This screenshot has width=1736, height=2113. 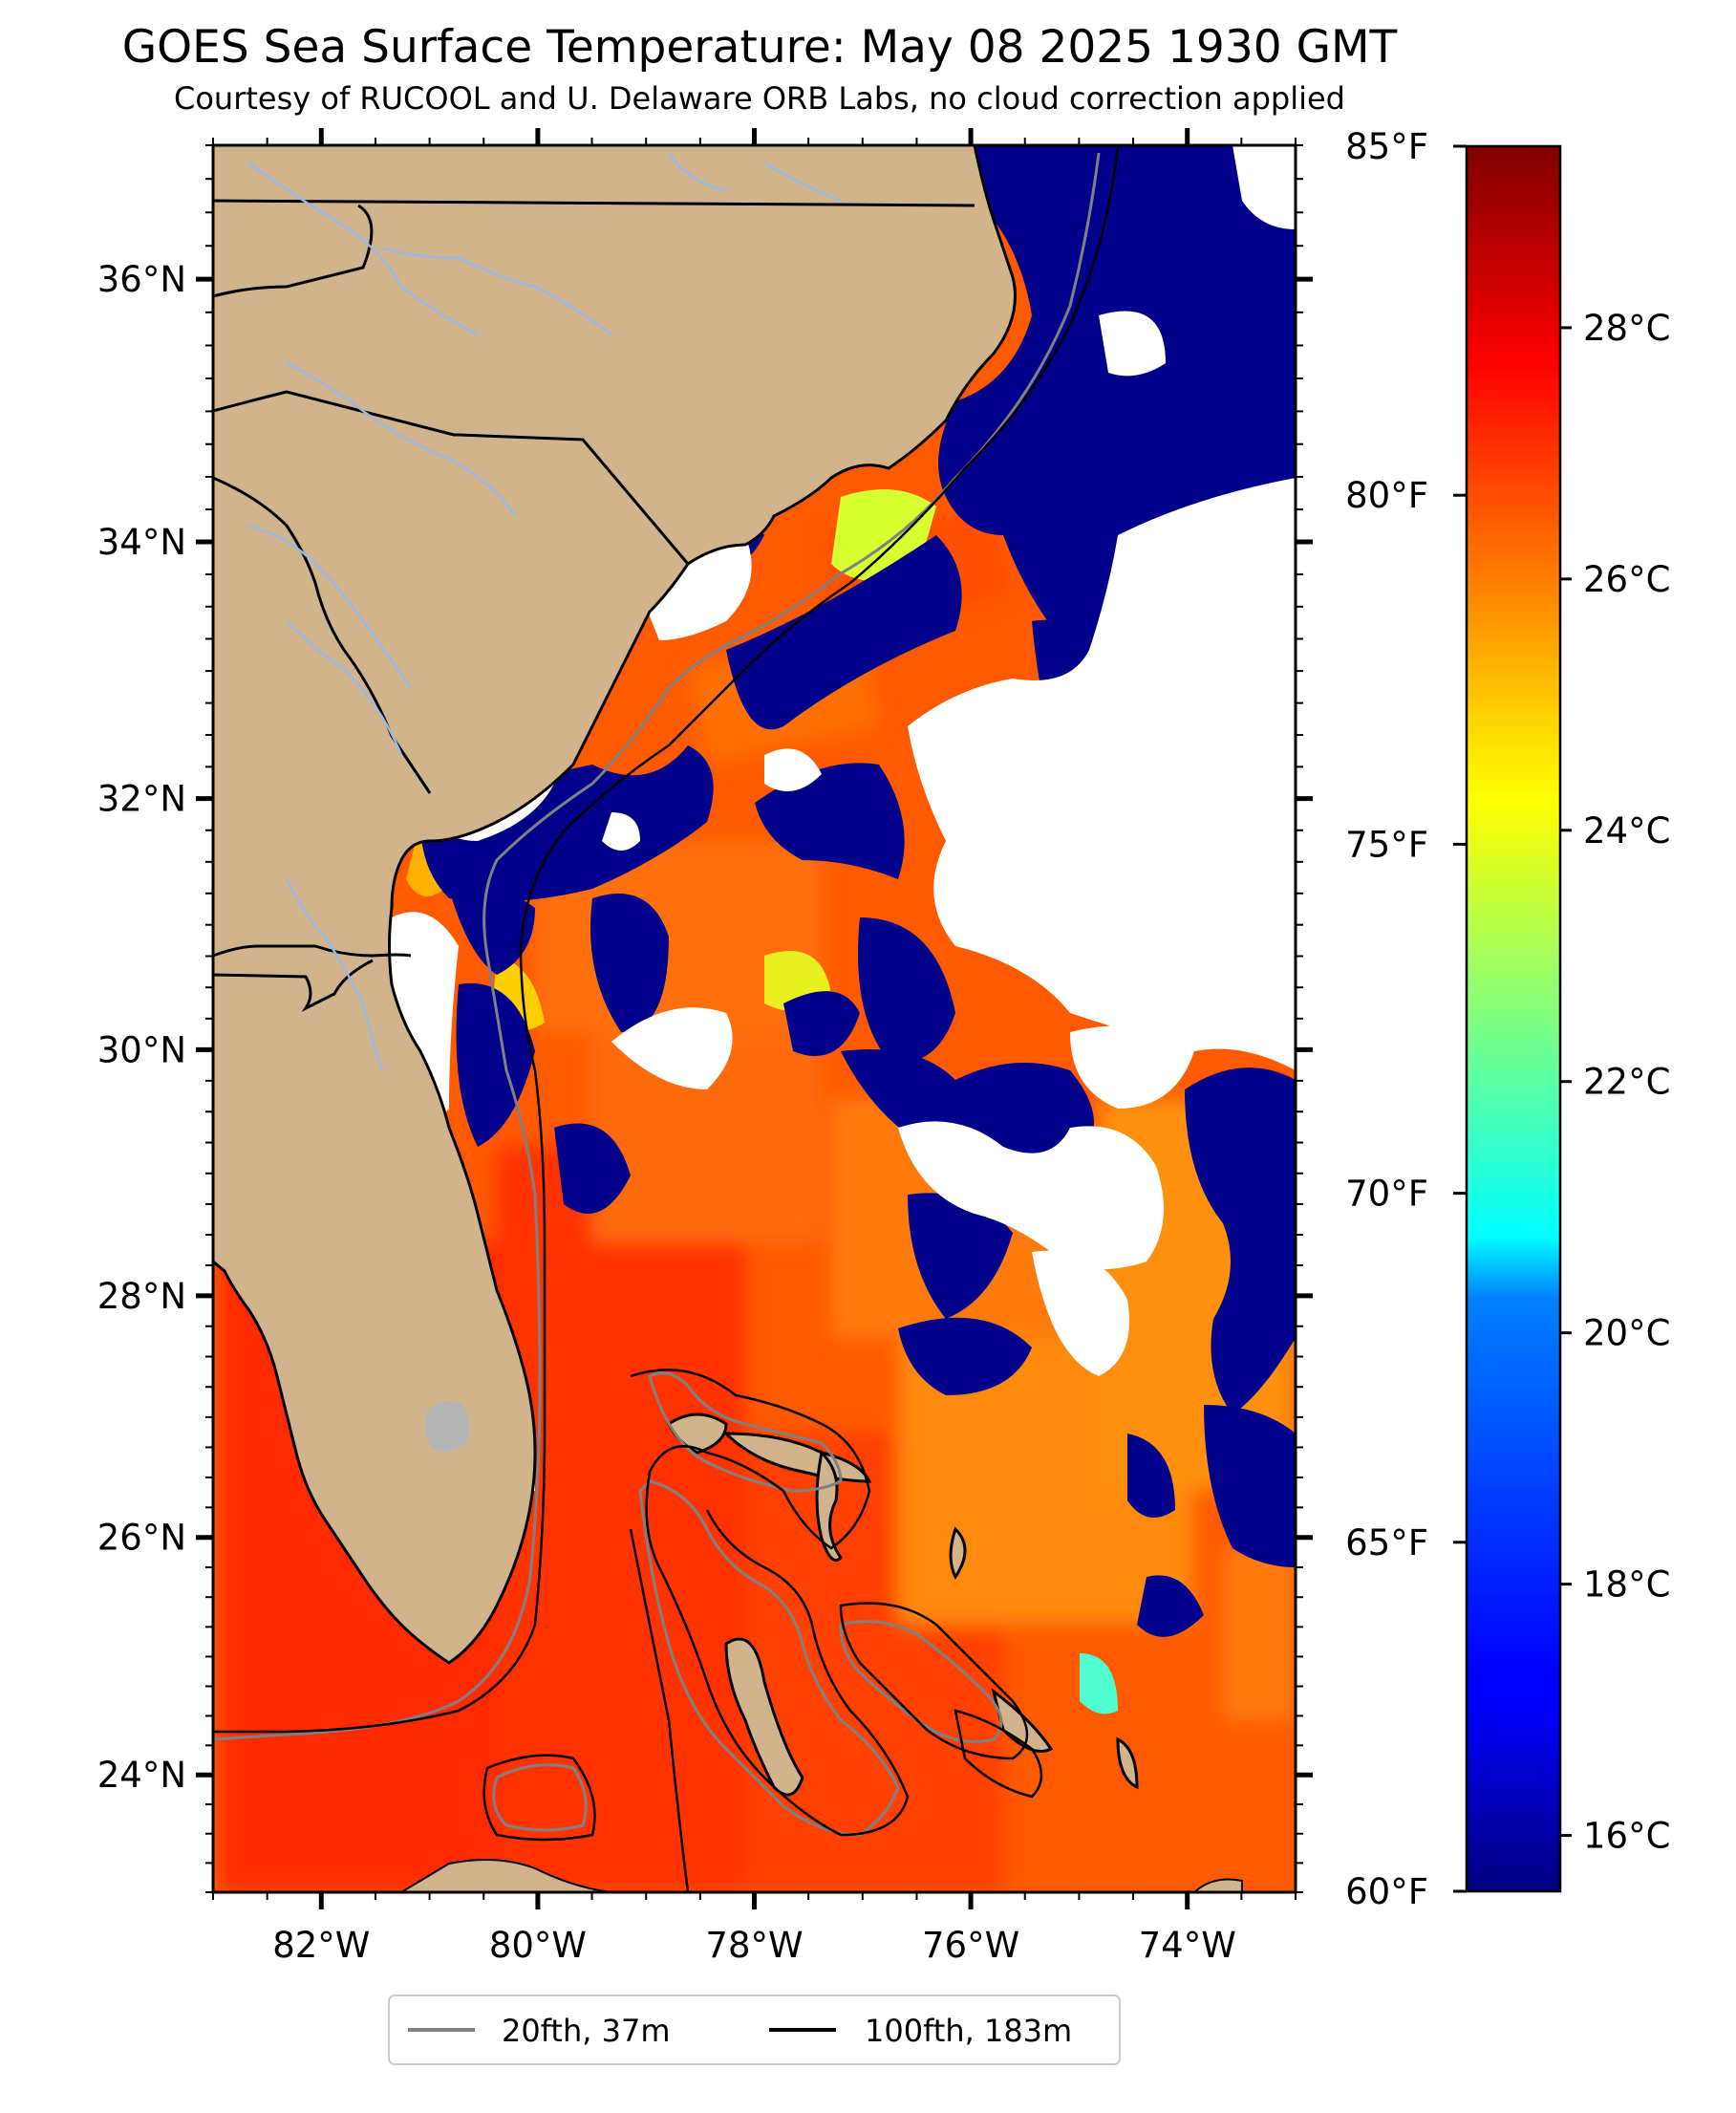 I want to click on lat-tick-label: 24°N, so click(x=141, y=1775).